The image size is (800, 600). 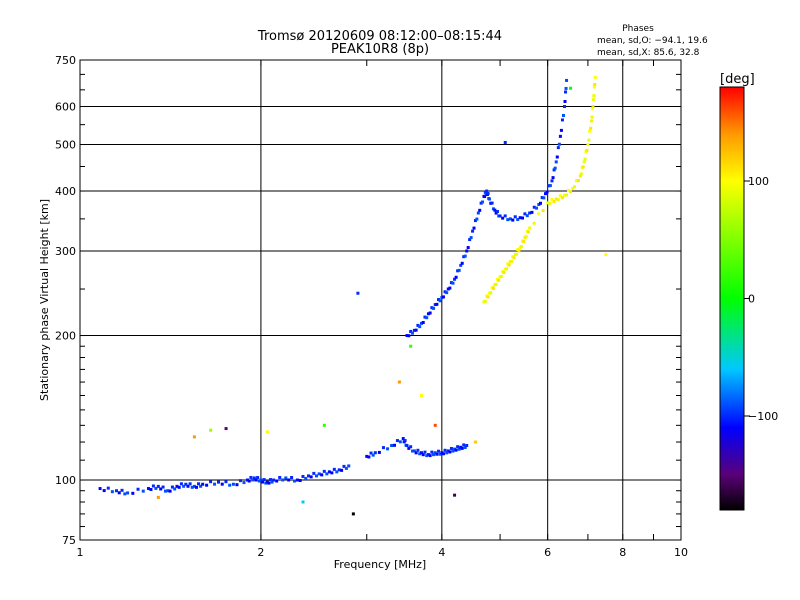 I want to click on colorbar-tick-label: −100, so click(x=763, y=416).